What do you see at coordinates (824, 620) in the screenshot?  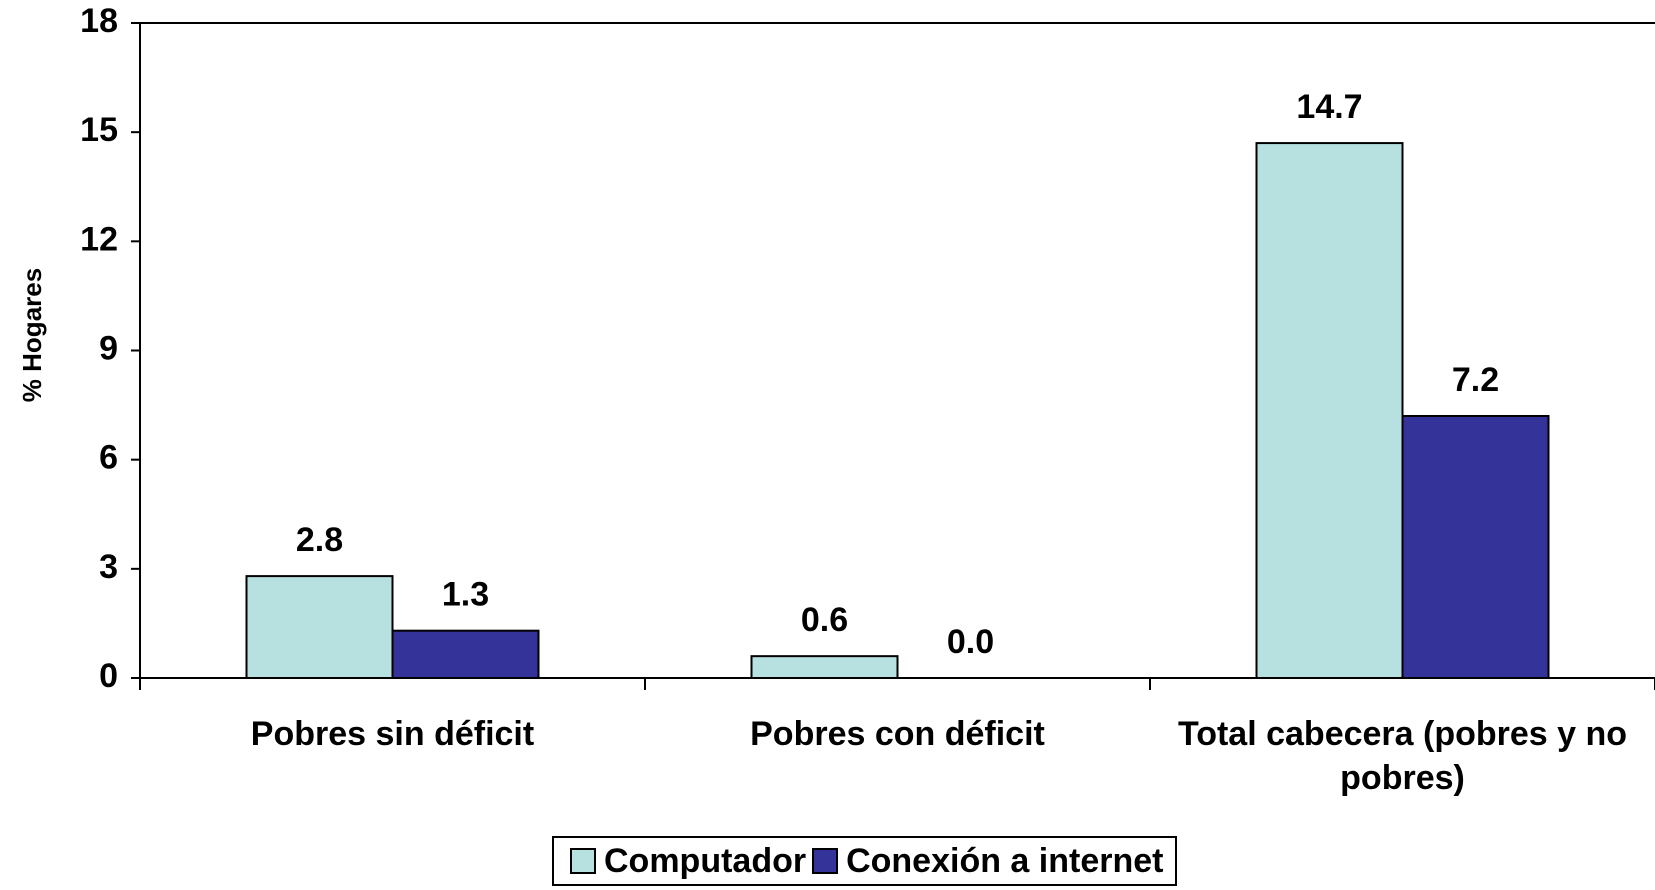 I see `data-label: 0.6` at bounding box center [824, 620].